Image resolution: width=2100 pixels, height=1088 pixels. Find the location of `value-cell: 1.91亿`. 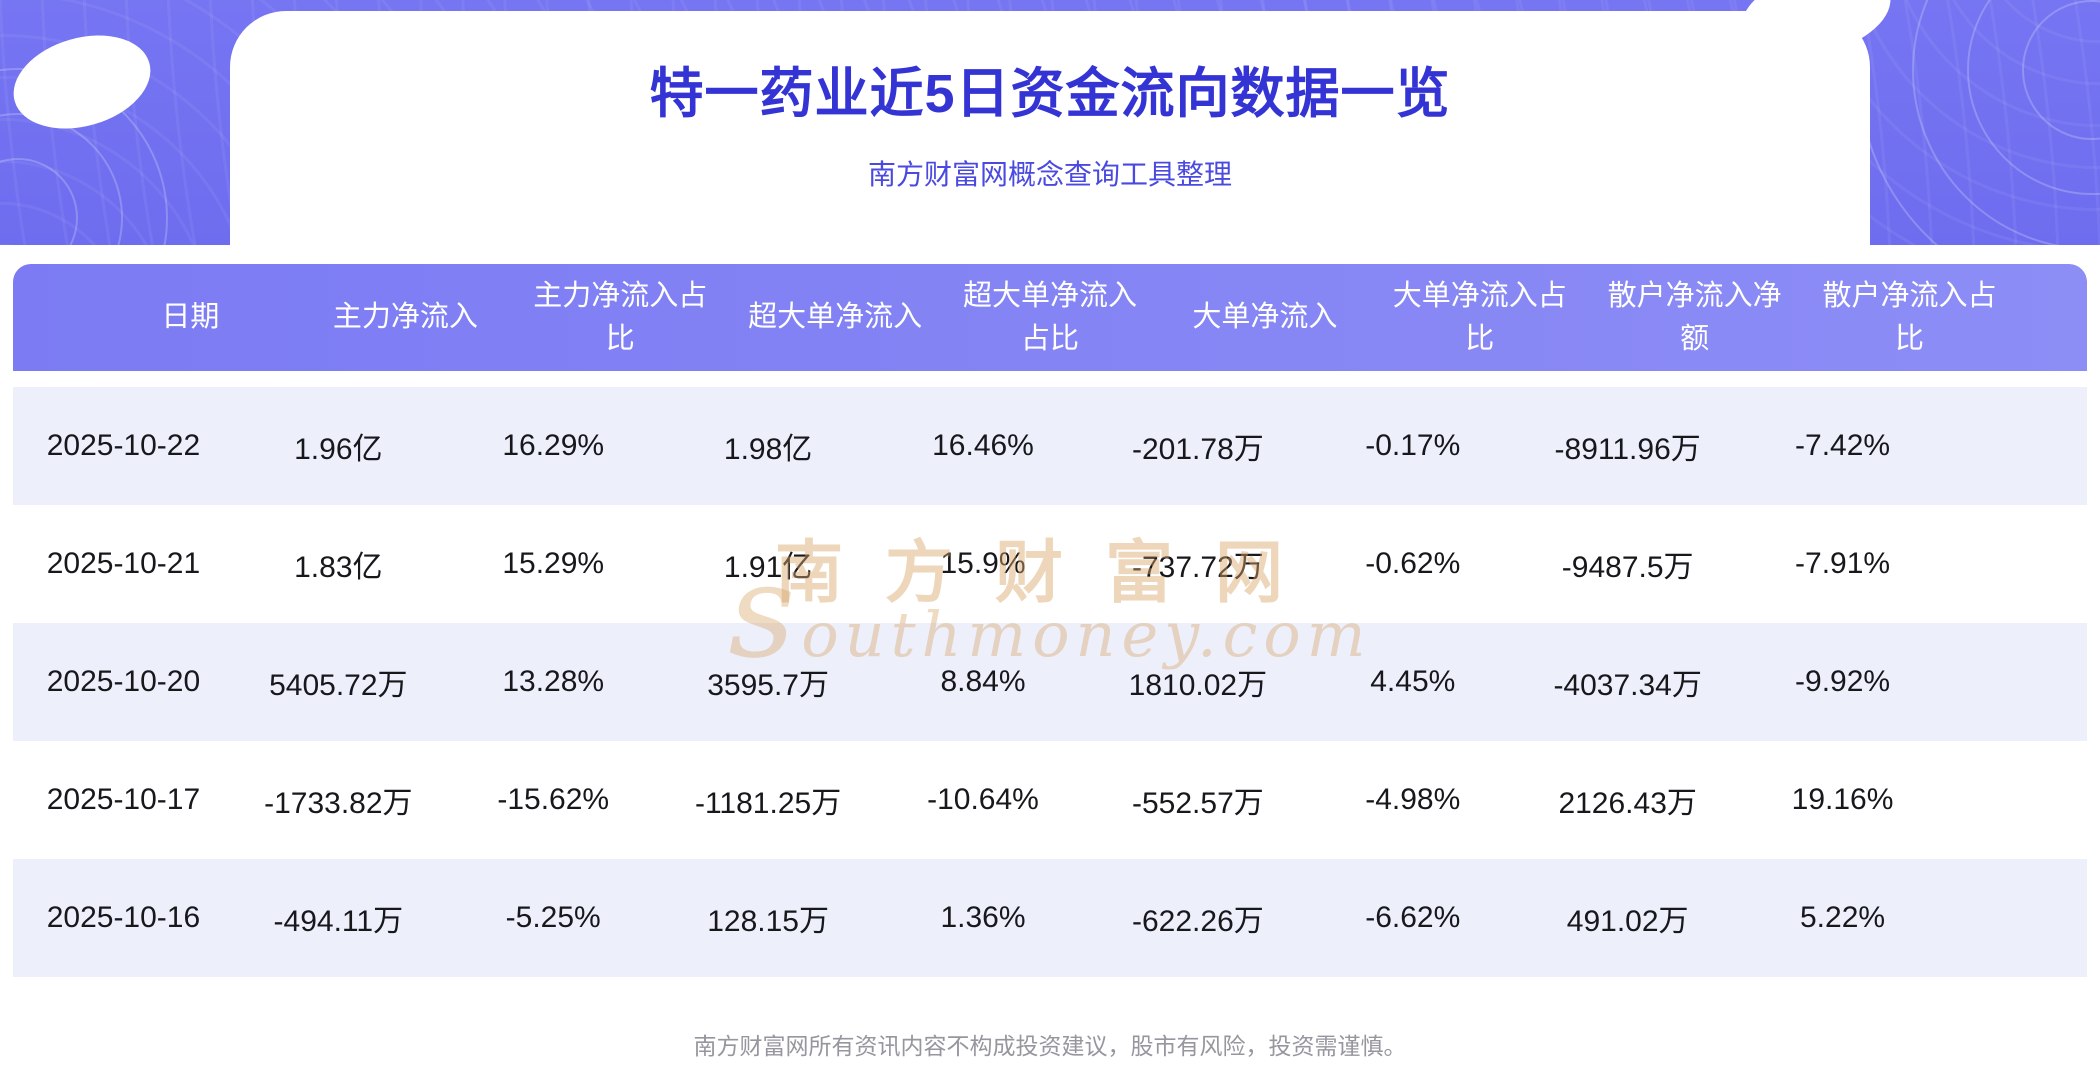

value-cell: 1.91亿 is located at coordinates (768, 567).